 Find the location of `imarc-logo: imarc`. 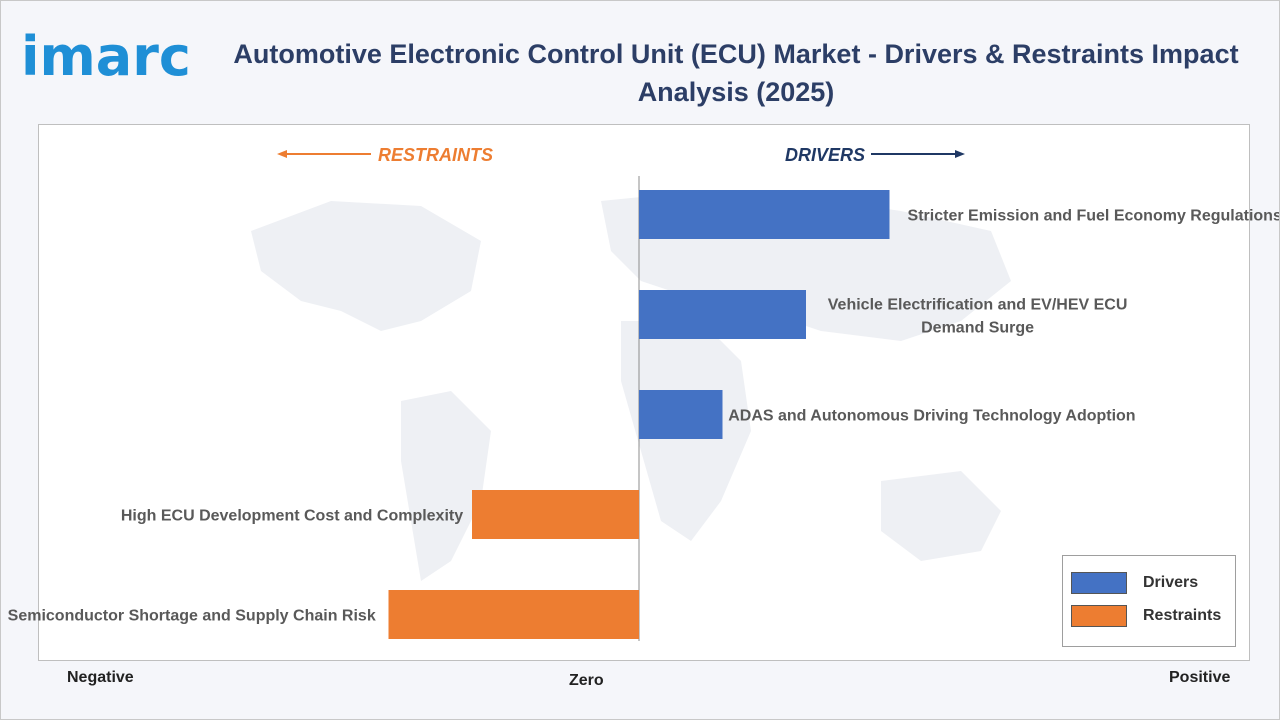

imarc-logo: imarc is located at coordinates (113, 56).